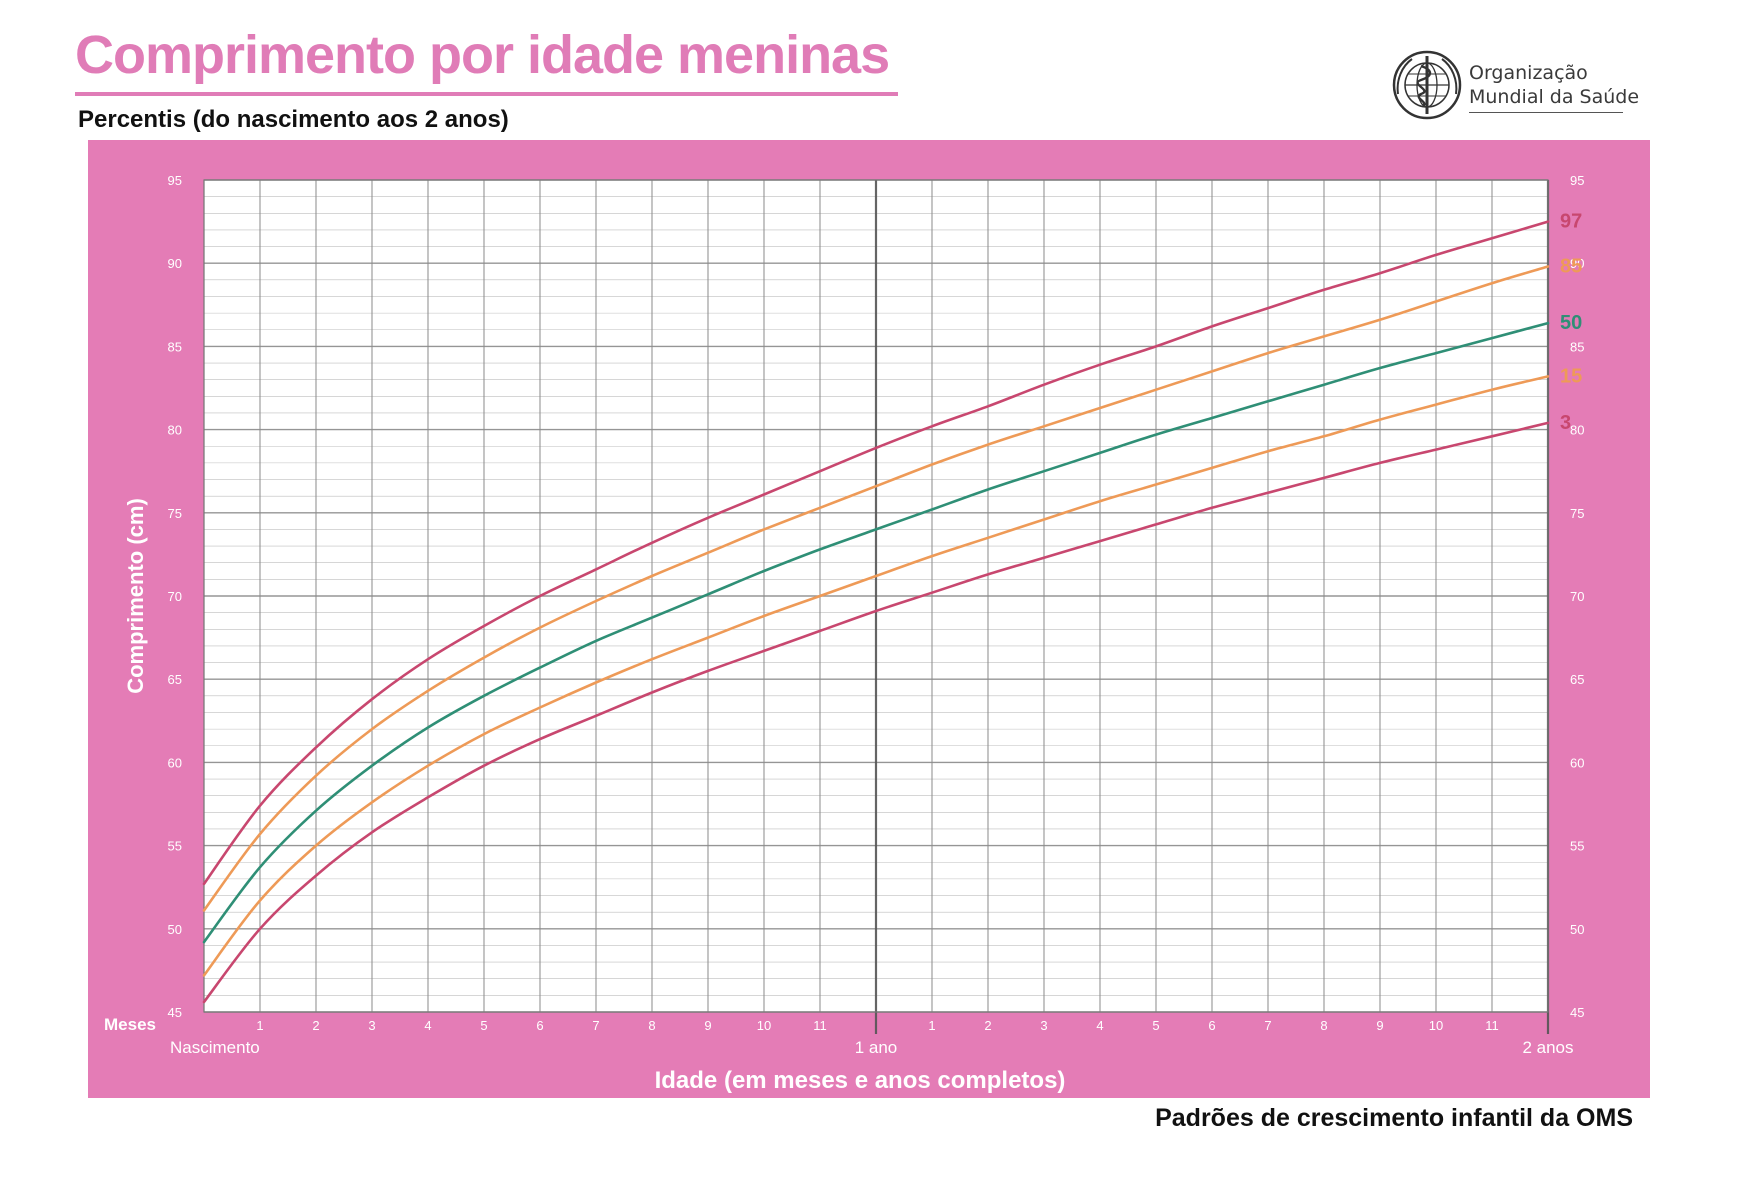  I want to click on y-tick-label-right: 90, so click(1577, 263).